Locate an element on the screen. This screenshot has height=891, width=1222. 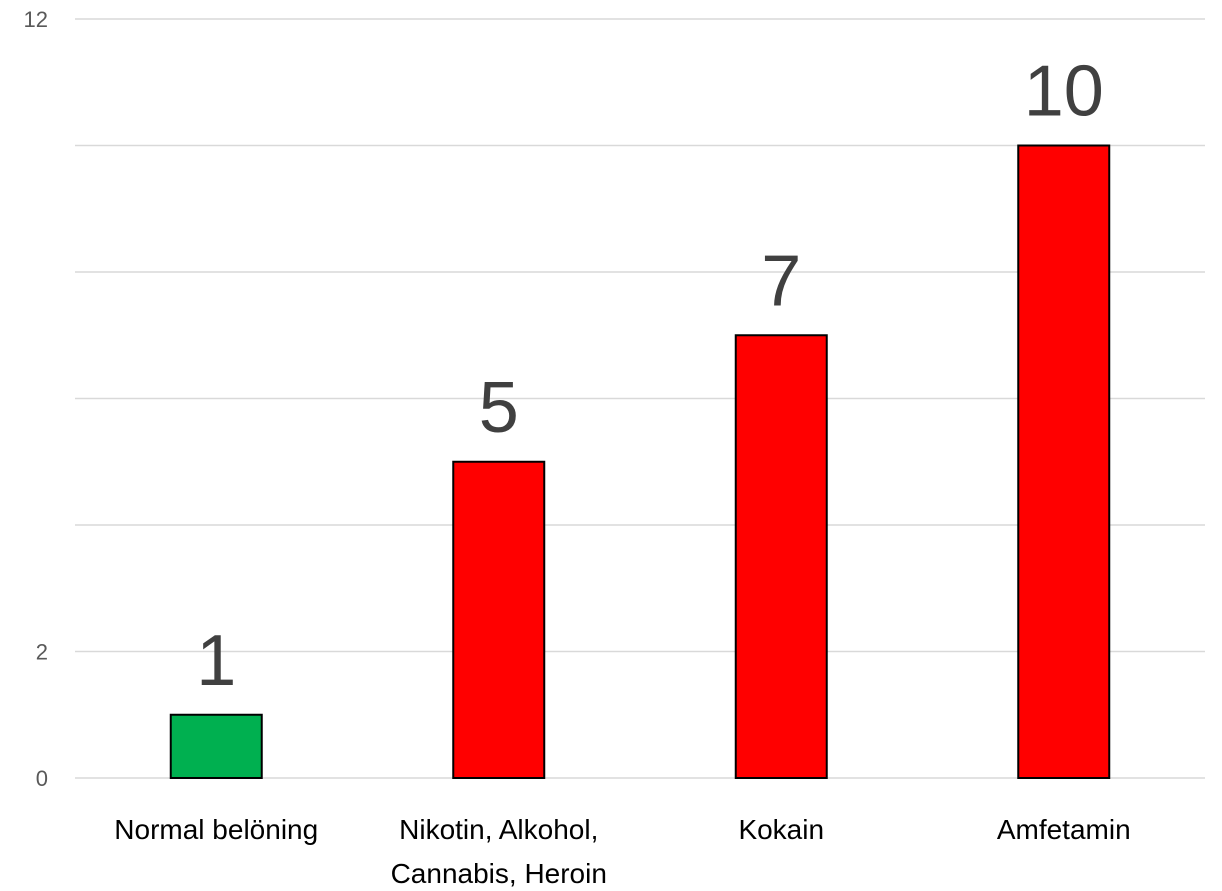
category-label-1-line-1: Cannabis, Heroin is located at coordinates (499, 873).